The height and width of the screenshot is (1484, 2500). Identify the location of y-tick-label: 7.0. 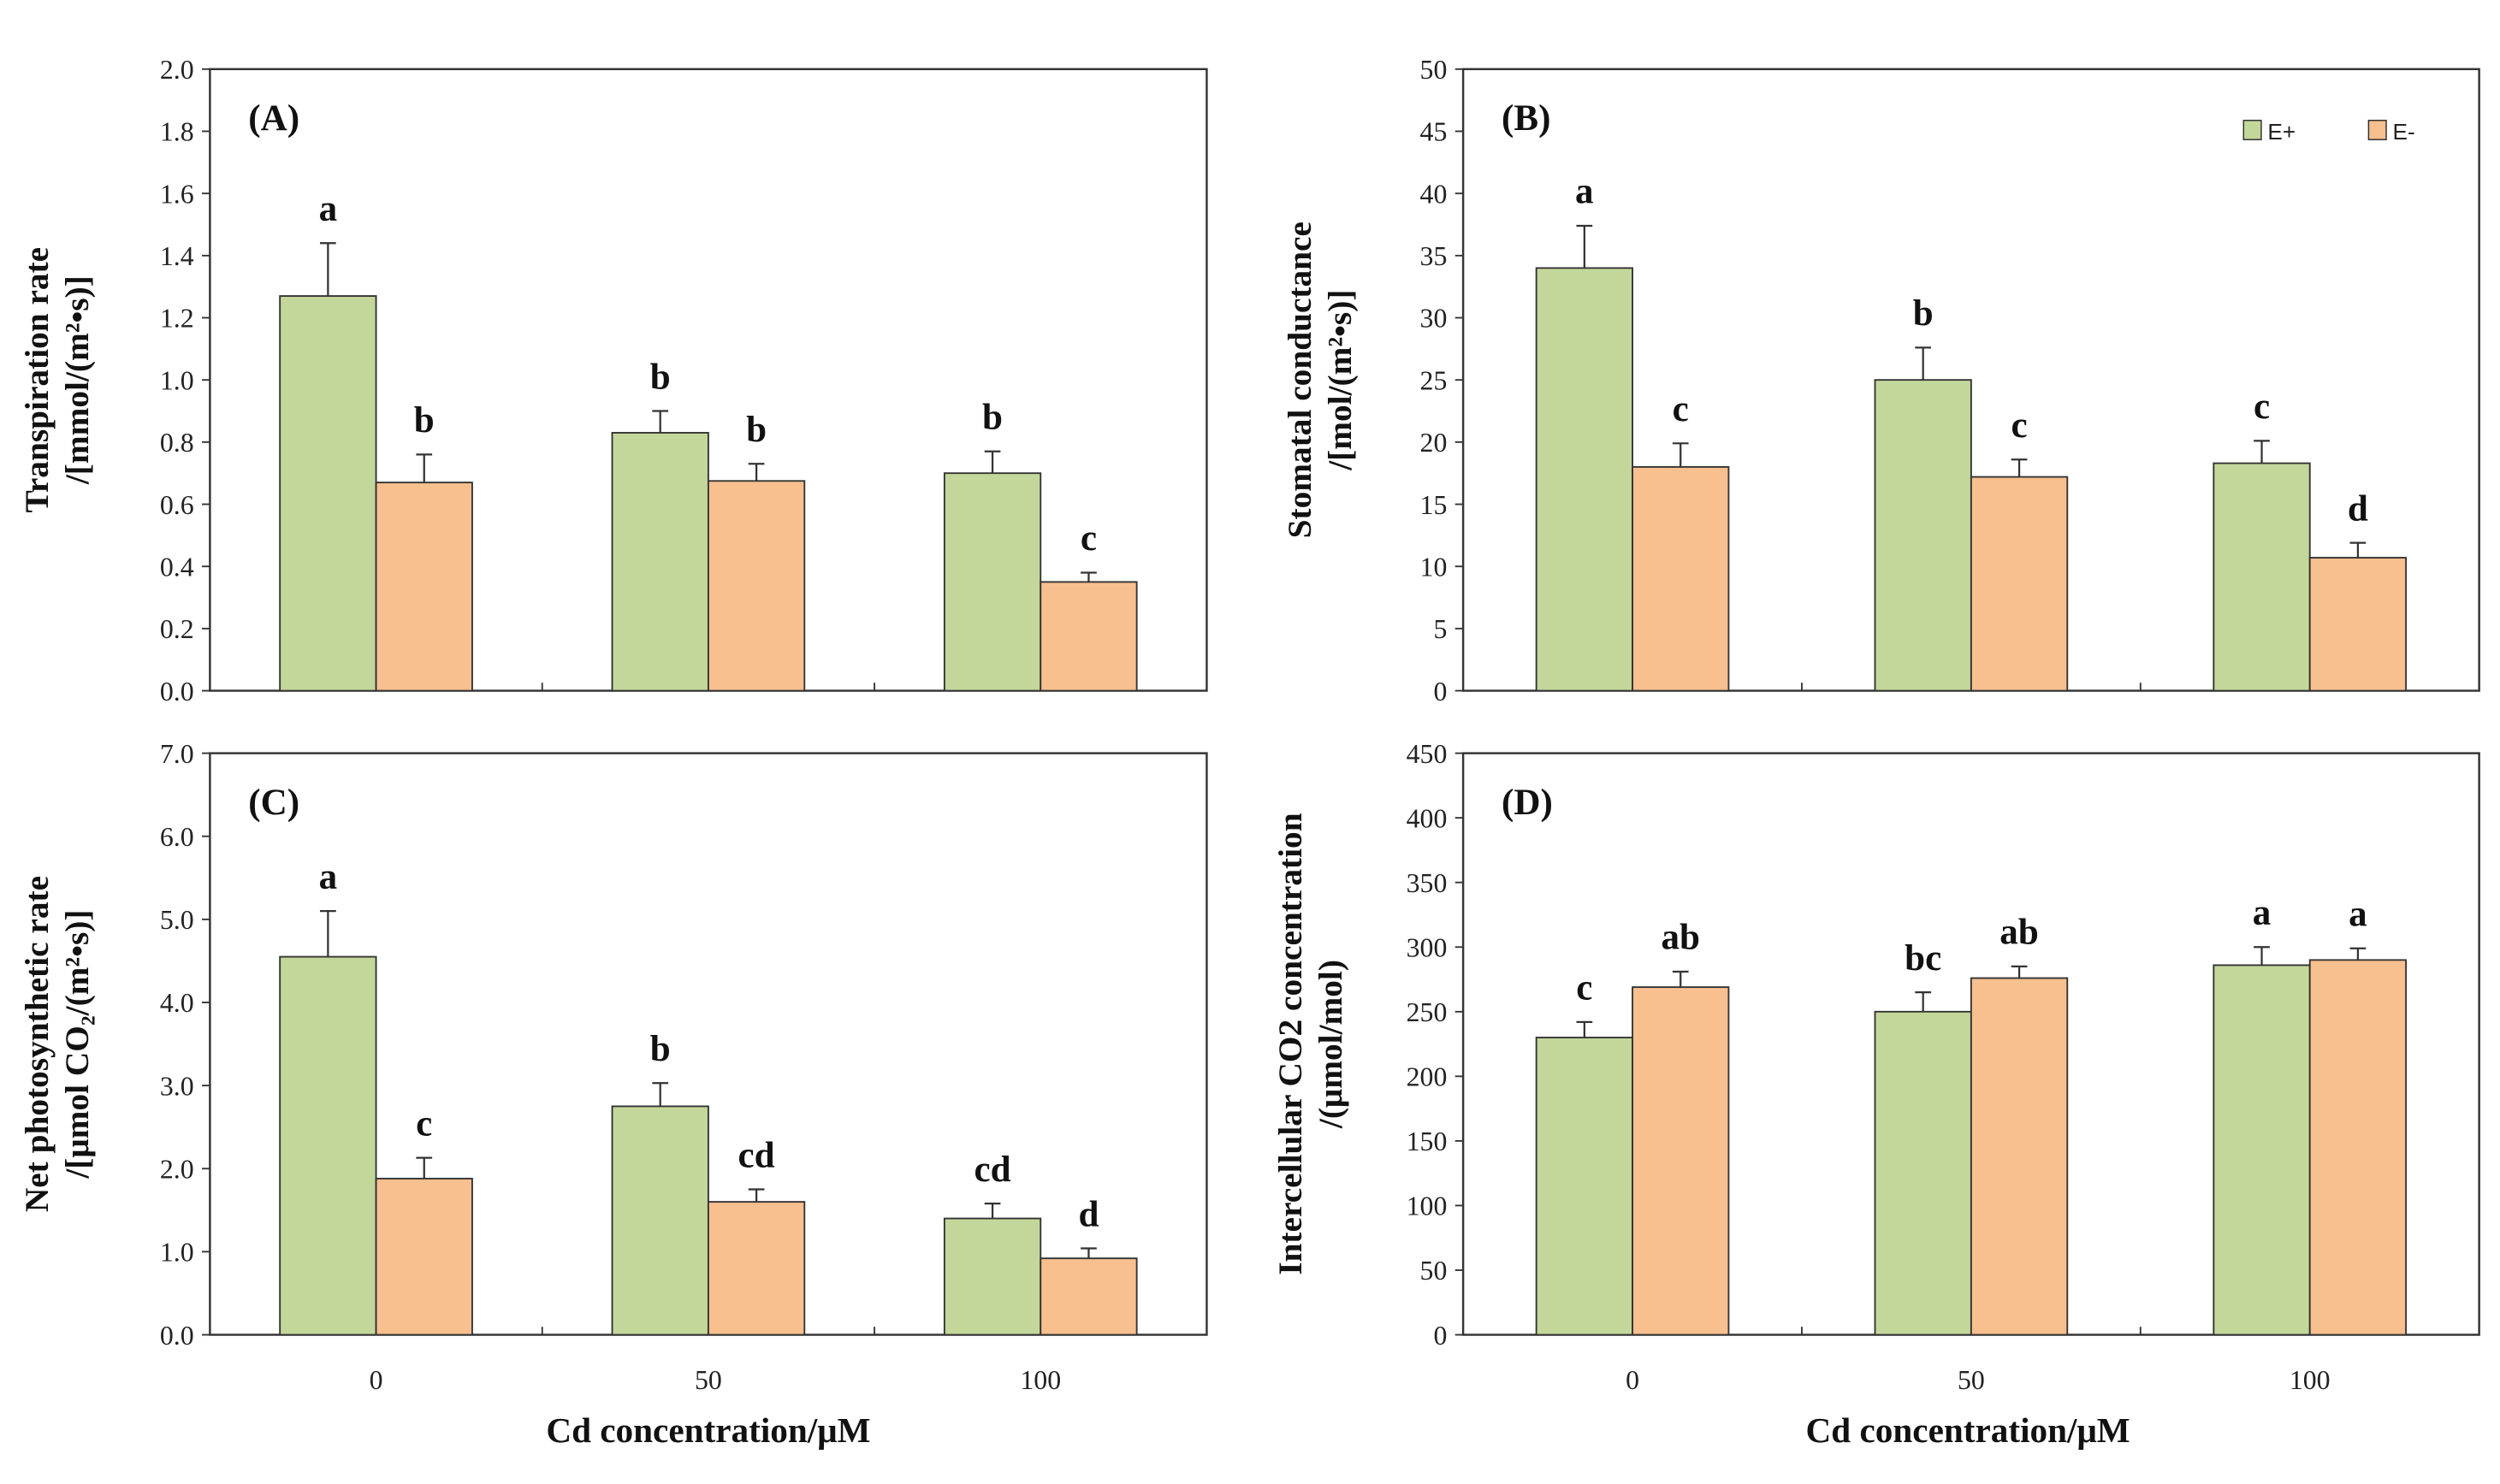
(177, 754).